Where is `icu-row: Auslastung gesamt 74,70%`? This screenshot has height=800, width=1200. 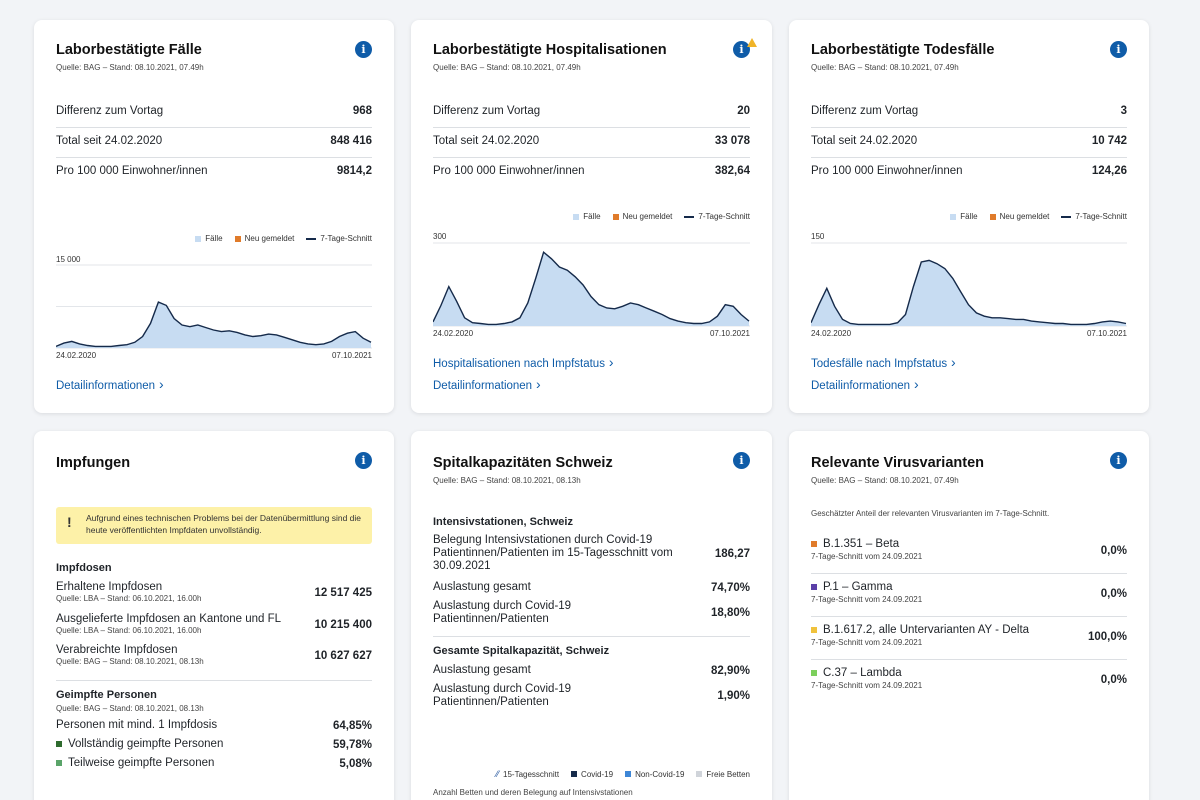 icu-row: Auslastung gesamt 74,70% is located at coordinates (591, 587).